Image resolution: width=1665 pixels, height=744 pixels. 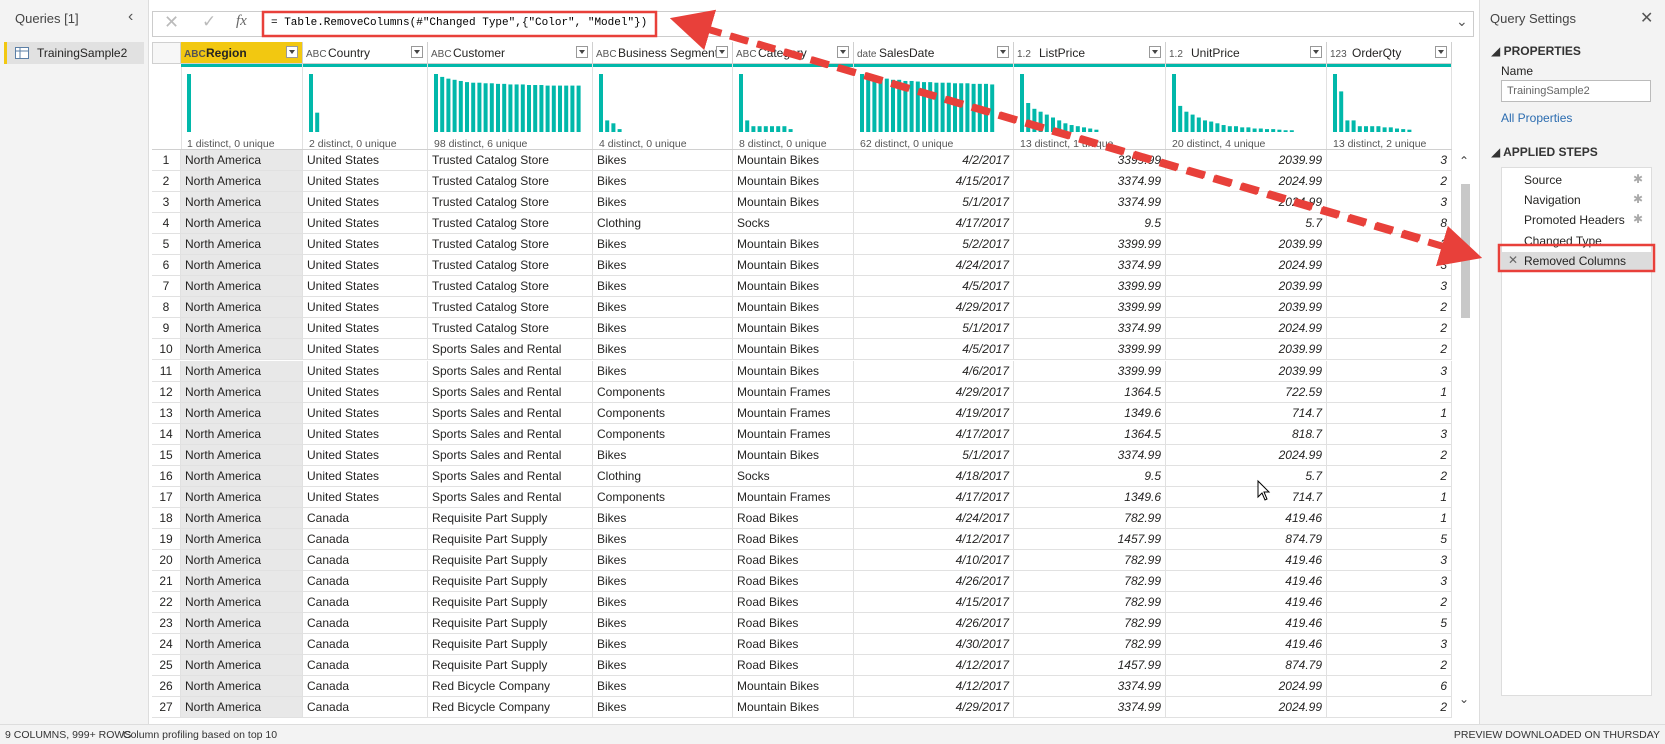 What do you see at coordinates (934, 160) in the screenshot?
I see `cell: 4/2/2017` at bounding box center [934, 160].